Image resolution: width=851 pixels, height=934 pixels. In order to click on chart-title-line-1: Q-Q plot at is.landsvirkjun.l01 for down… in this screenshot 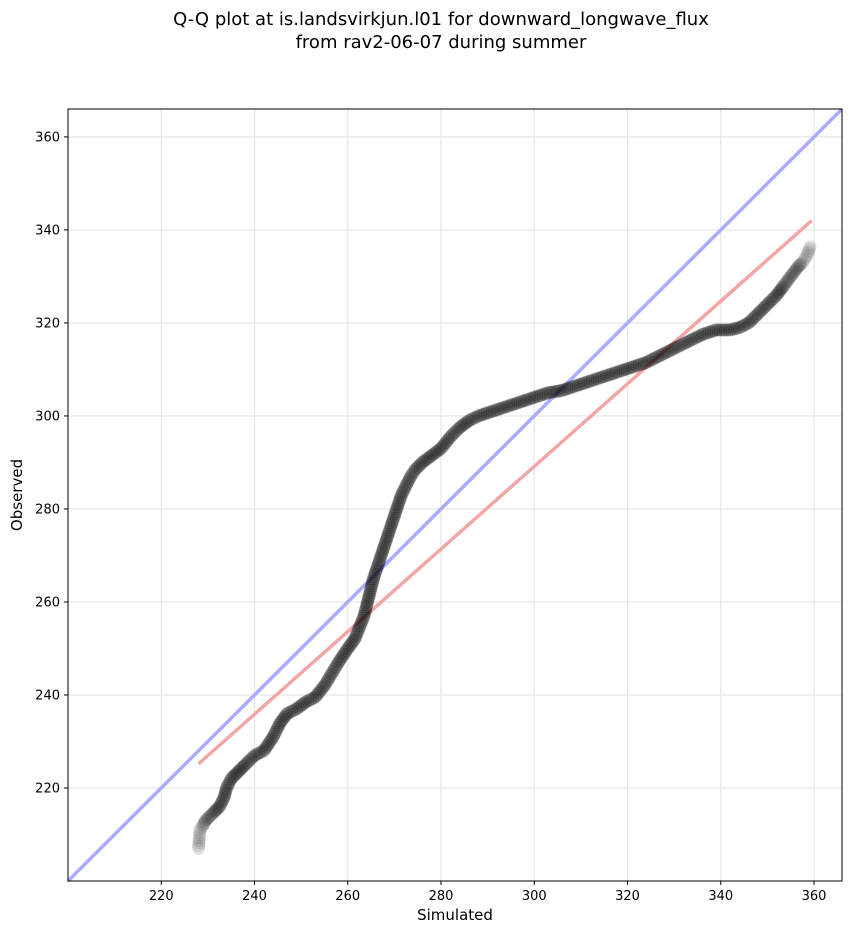, I will do `click(441, 19)`.